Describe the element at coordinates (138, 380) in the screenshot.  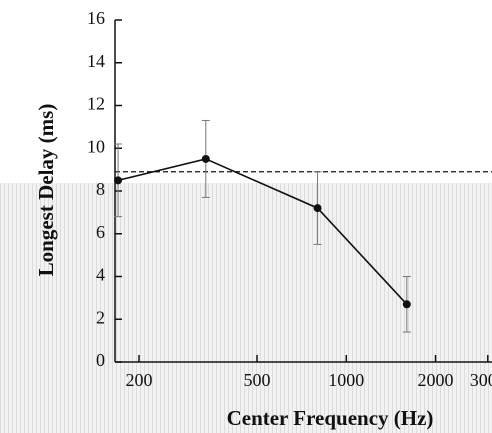
I see `x-tick-label: 200` at that location.